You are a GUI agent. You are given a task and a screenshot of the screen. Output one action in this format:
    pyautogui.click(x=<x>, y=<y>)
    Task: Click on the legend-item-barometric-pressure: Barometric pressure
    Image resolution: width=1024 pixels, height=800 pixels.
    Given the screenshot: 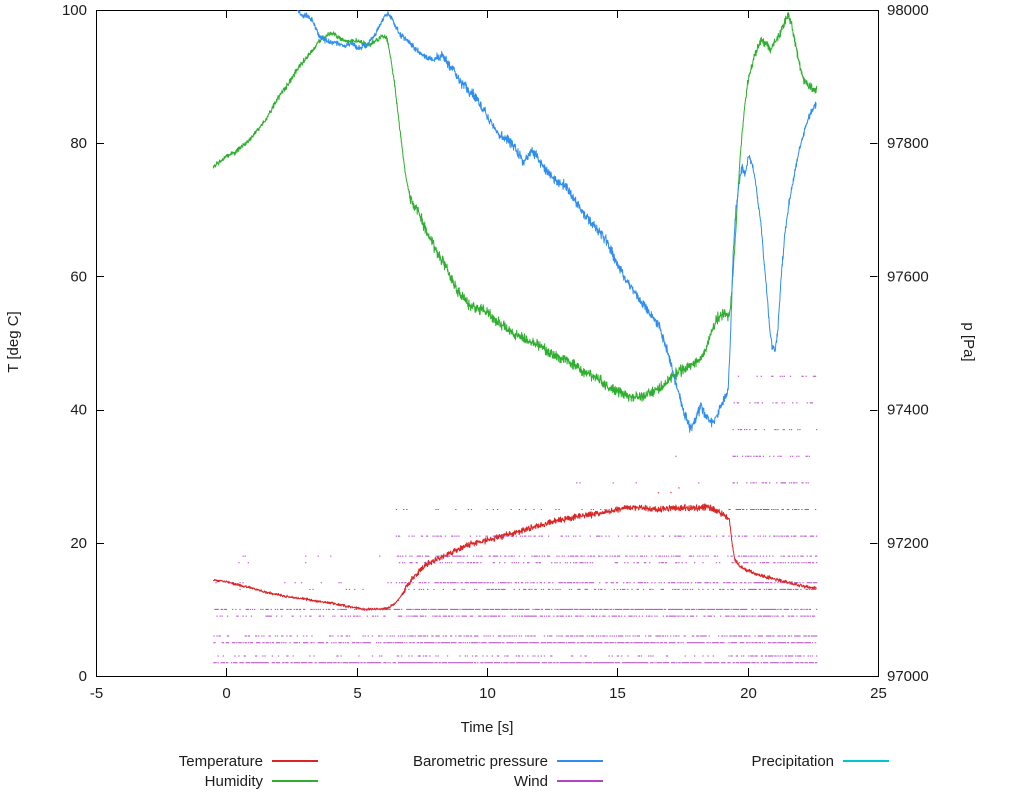 What is the action you would take?
    pyautogui.click(x=474, y=761)
    